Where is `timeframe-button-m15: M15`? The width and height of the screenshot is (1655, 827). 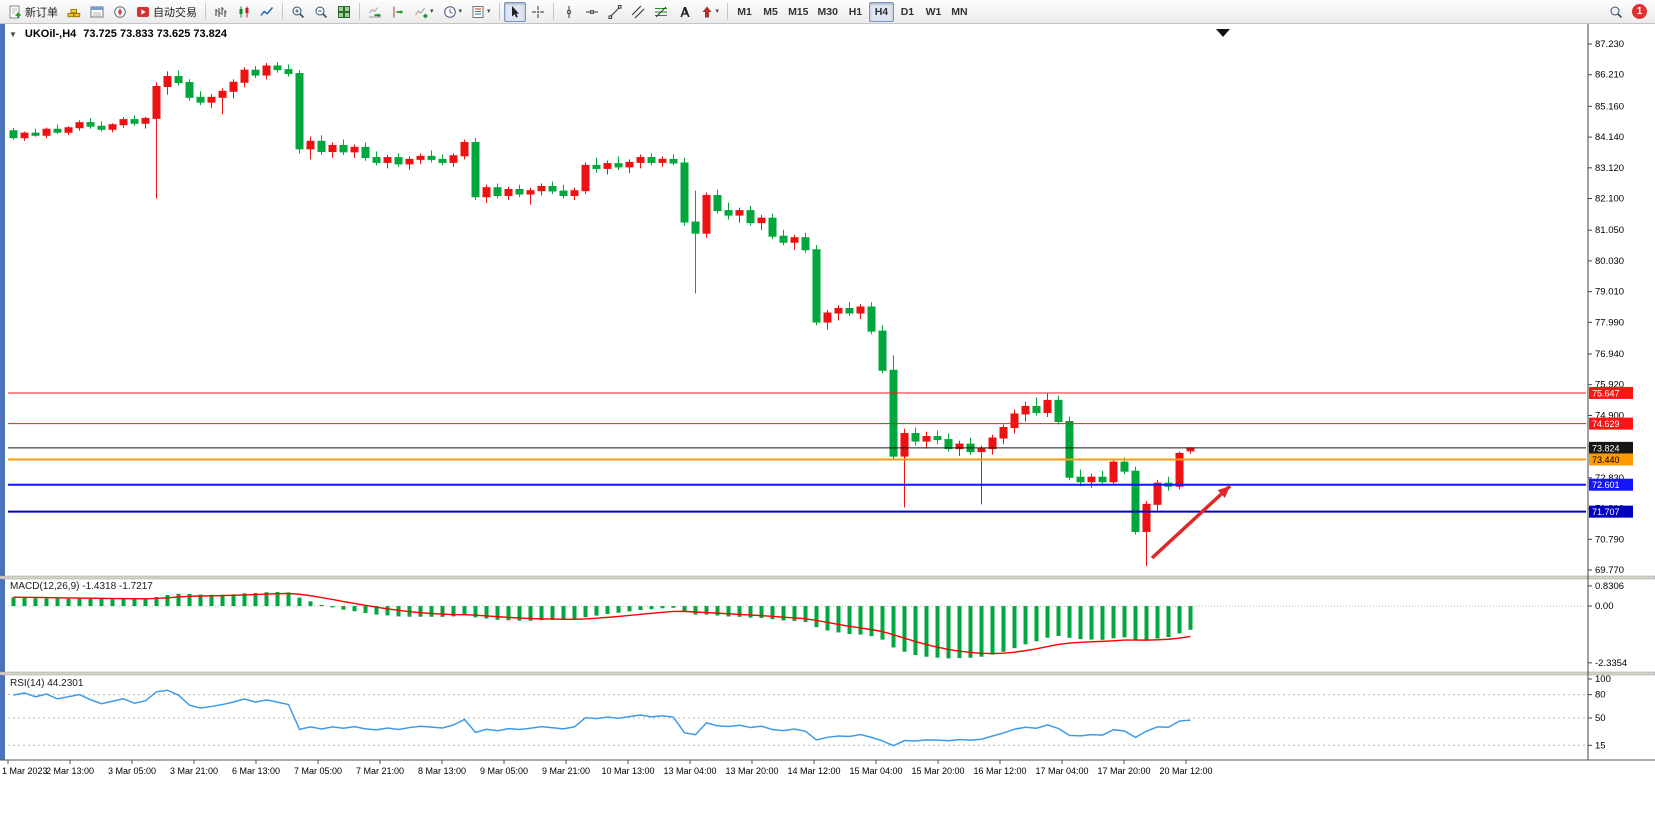 timeframe-button-m15: M15 is located at coordinates (798, 11).